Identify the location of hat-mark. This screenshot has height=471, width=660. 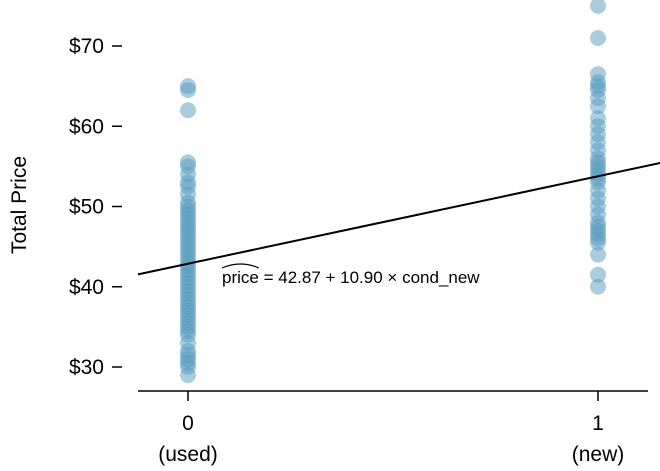
(240, 266).